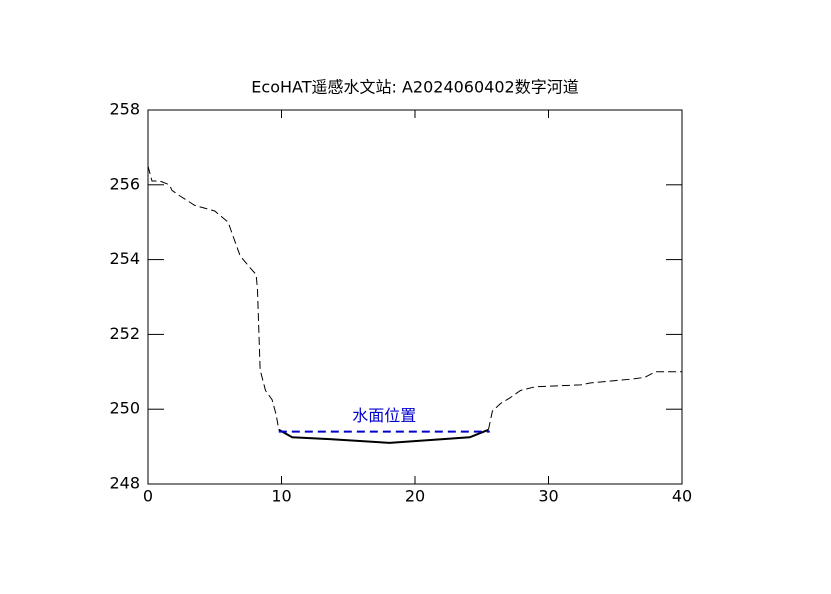 The height and width of the screenshot is (594, 831). I want to click on x-tick-label: 20, so click(415, 496).